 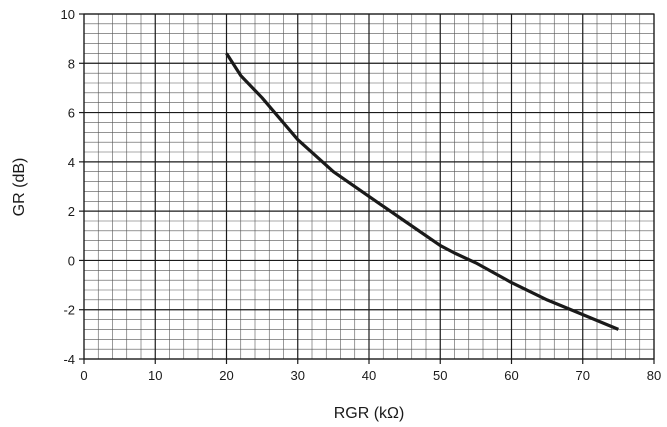 What do you see at coordinates (654, 375) in the screenshot?
I see `x-tick-label: 80` at bounding box center [654, 375].